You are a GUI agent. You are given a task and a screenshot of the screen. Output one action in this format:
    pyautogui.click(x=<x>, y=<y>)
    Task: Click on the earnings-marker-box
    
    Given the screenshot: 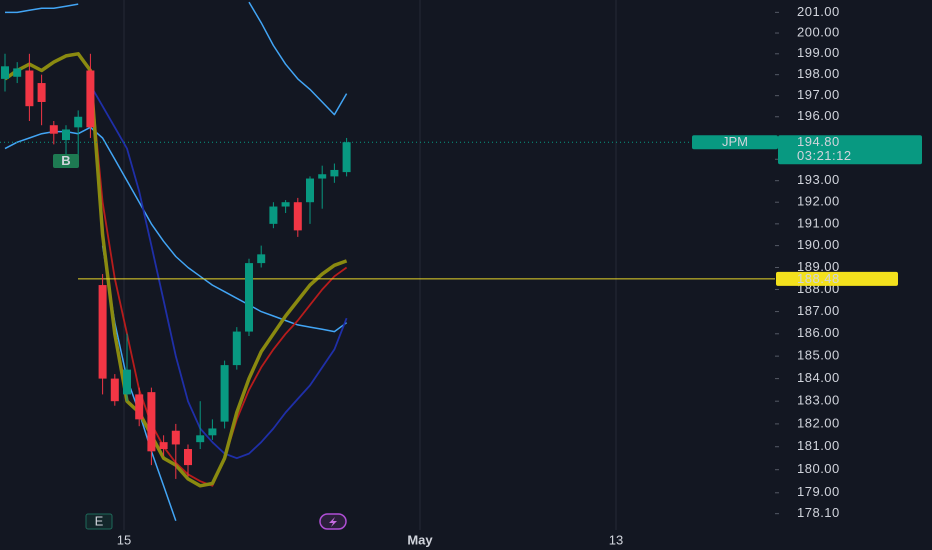 What is the action you would take?
    pyautogui.click(x=99, y=521)
    